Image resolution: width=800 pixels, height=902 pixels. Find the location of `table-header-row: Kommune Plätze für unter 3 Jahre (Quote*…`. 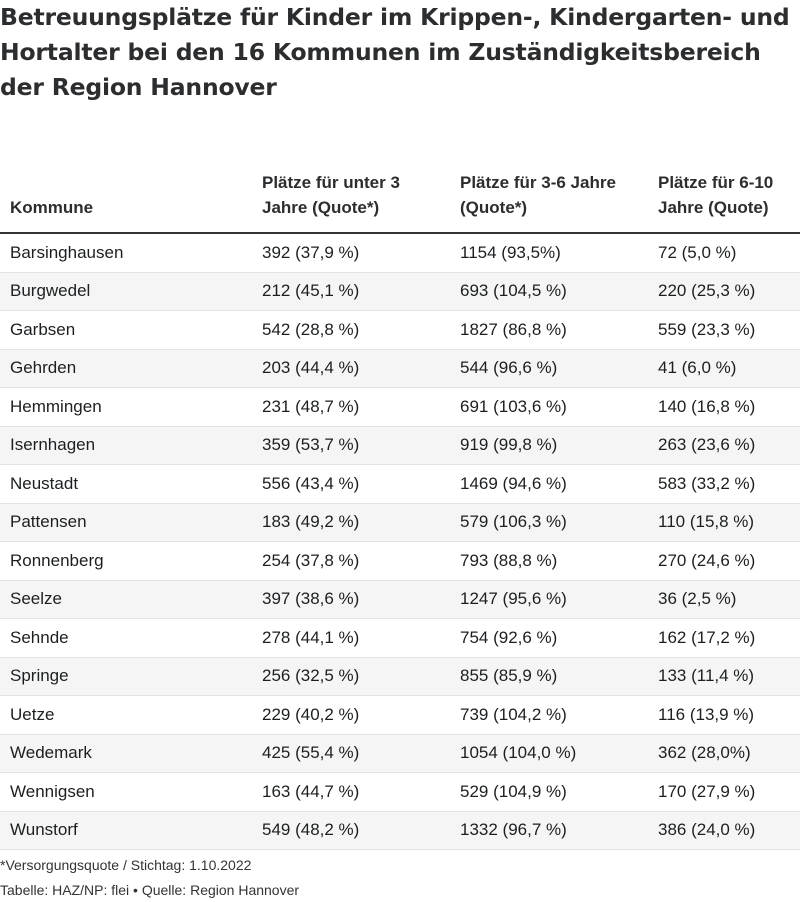

table-header-row: Kommune Plätze für unter 3 Jahre (Quote*… is located at coordinates (400, 186).